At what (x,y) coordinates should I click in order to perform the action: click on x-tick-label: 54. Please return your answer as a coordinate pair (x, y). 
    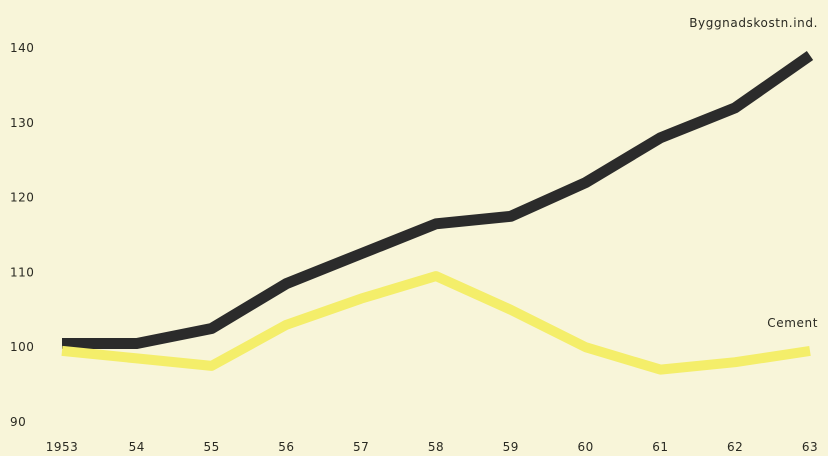
    Looking at the image, I should click on (137, 447).